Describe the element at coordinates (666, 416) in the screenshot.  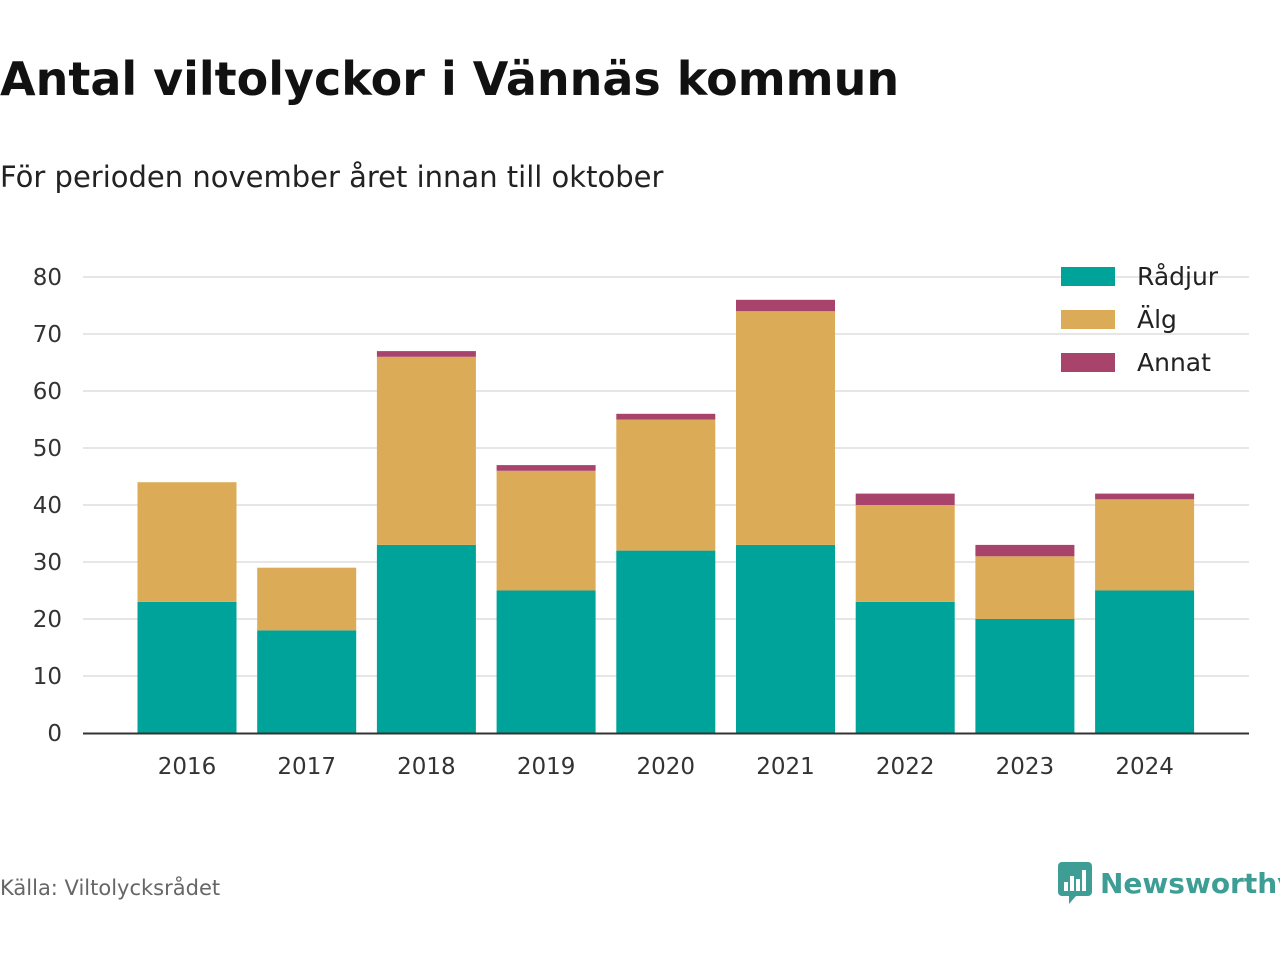
I see `bar-annat-2020` at that location.